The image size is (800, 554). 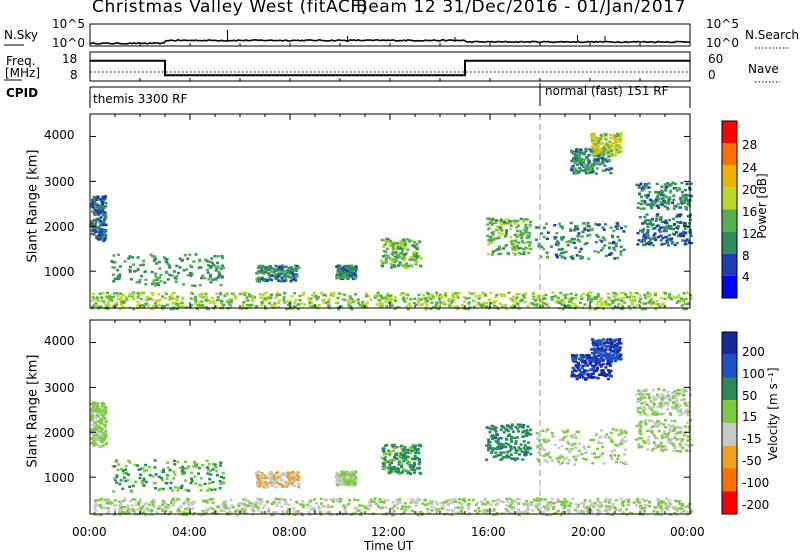 I want to click on freq-panel, so click(x=390, y=66).